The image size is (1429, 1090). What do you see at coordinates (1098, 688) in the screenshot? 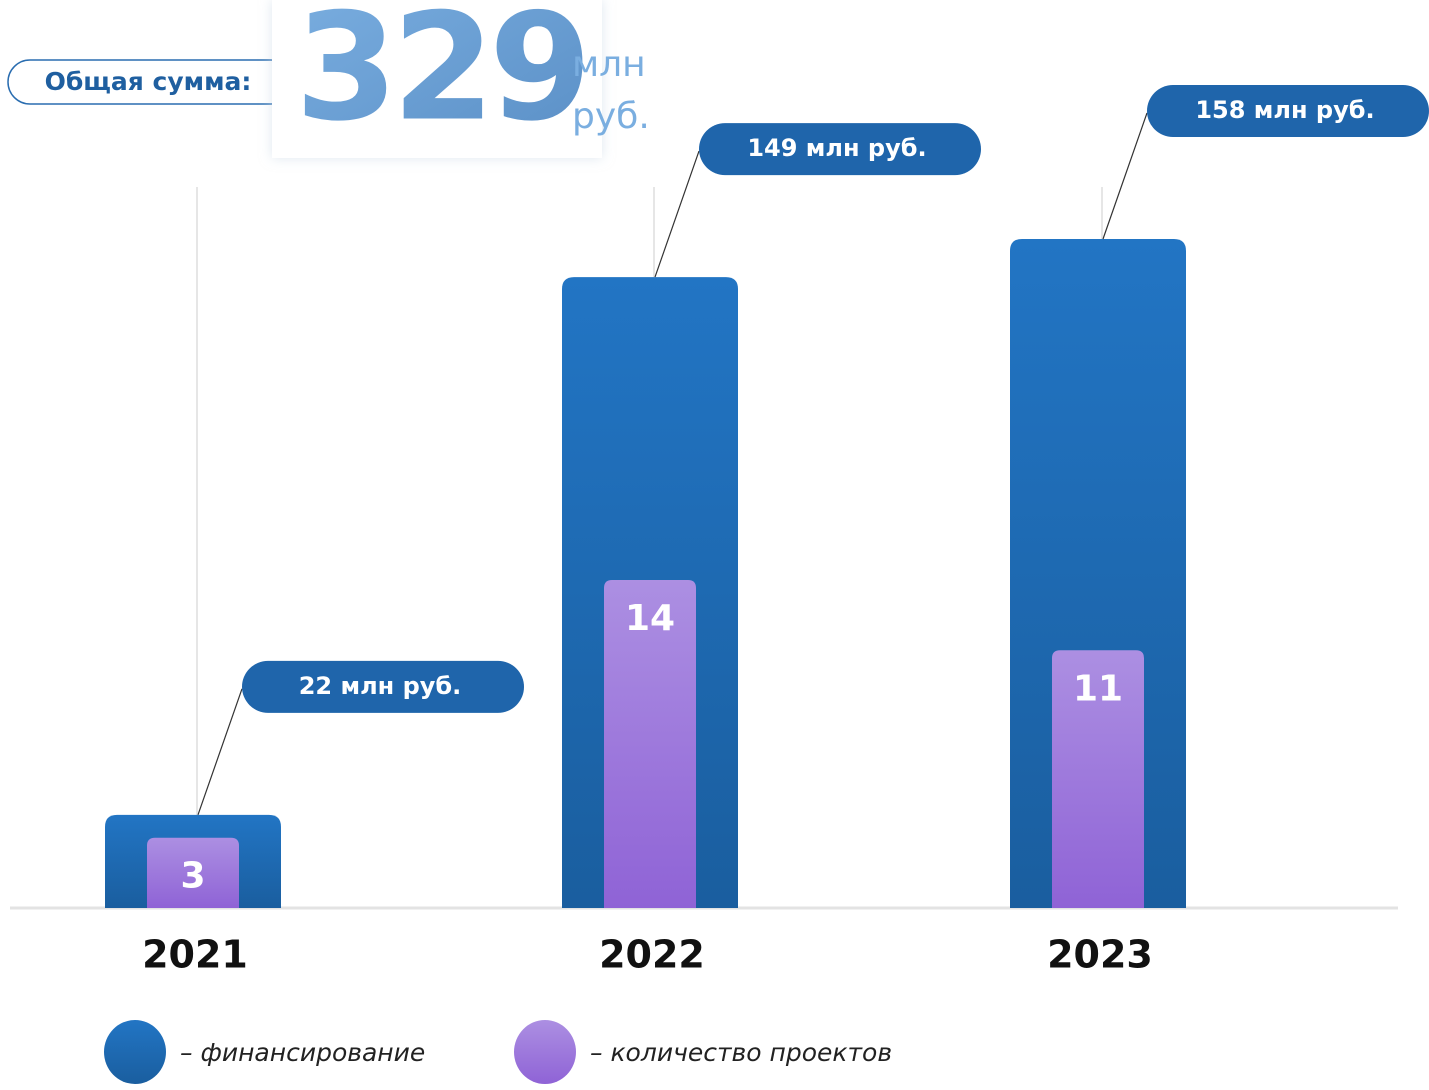
I see `data-label: 11` at bounding box center [1098, 688].